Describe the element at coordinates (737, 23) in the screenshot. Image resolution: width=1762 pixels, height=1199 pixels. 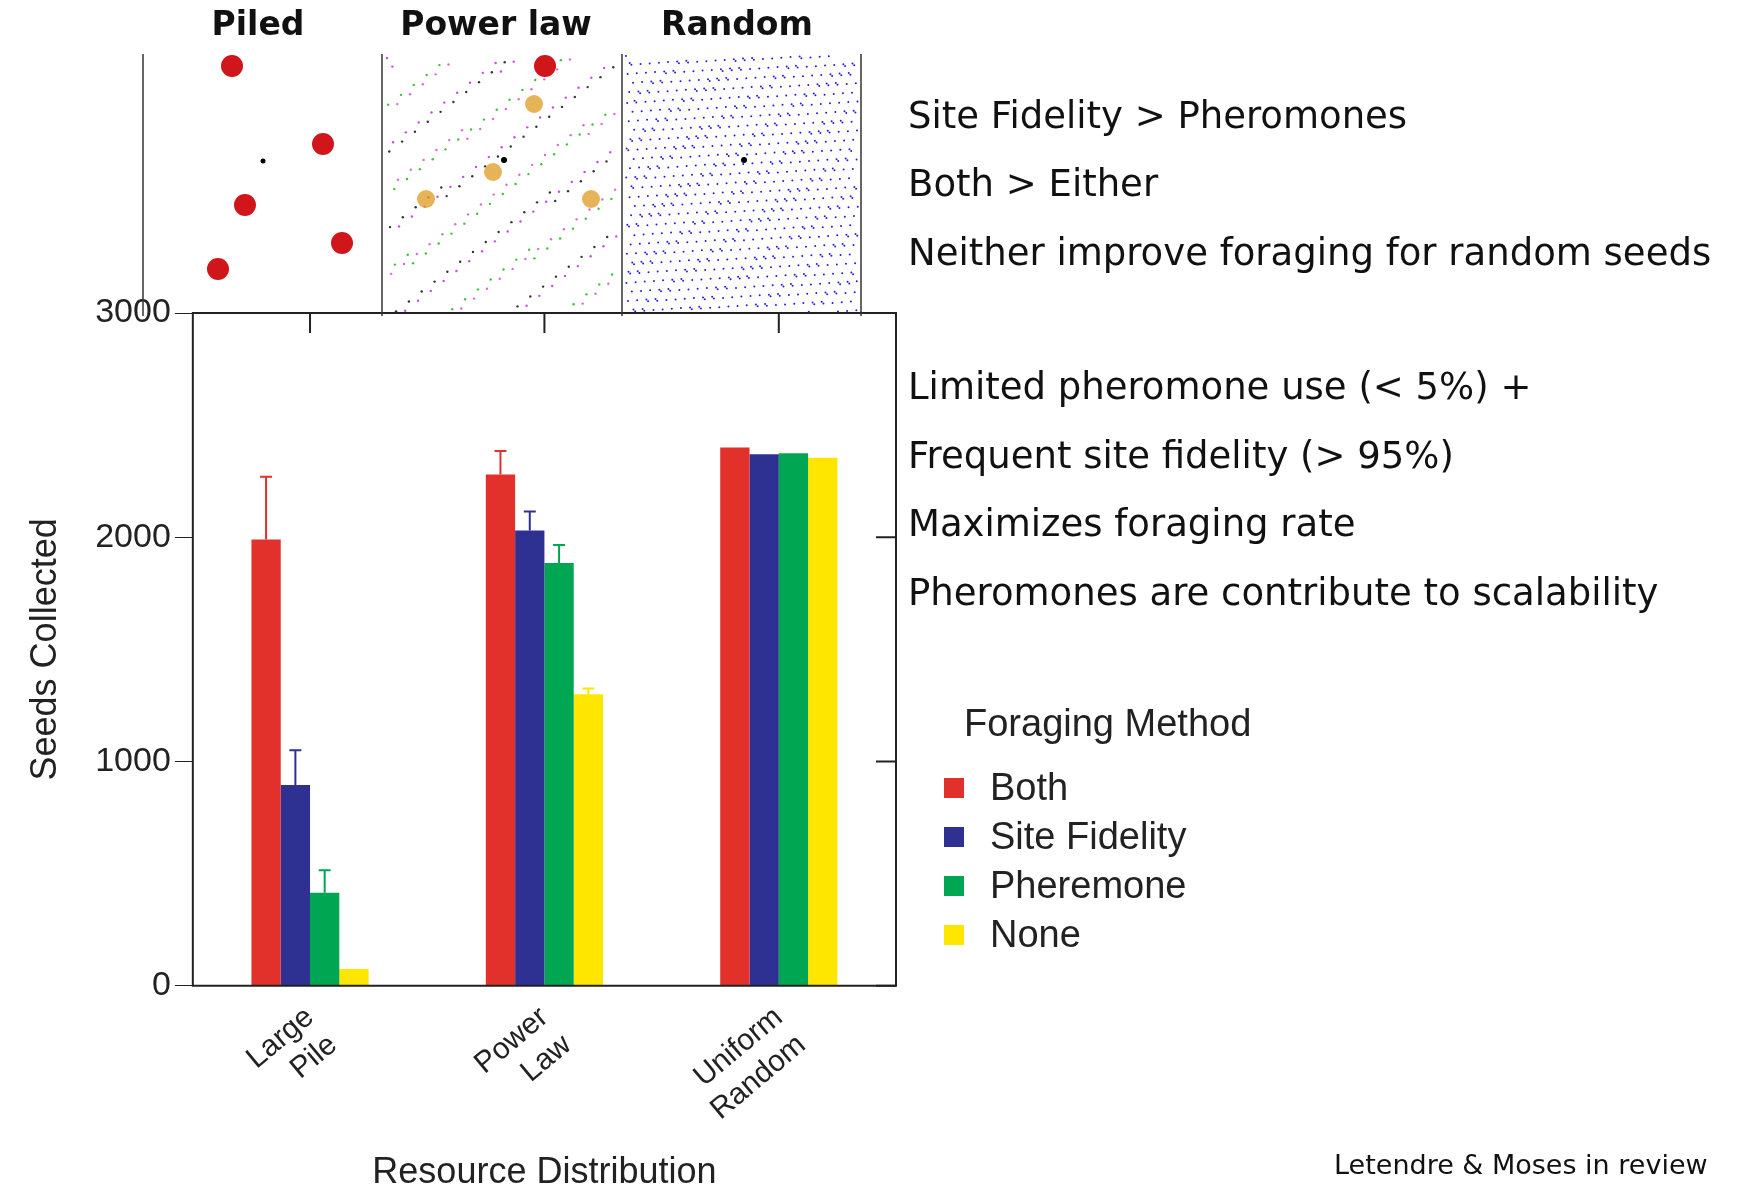
I see `text: Random` at that location.